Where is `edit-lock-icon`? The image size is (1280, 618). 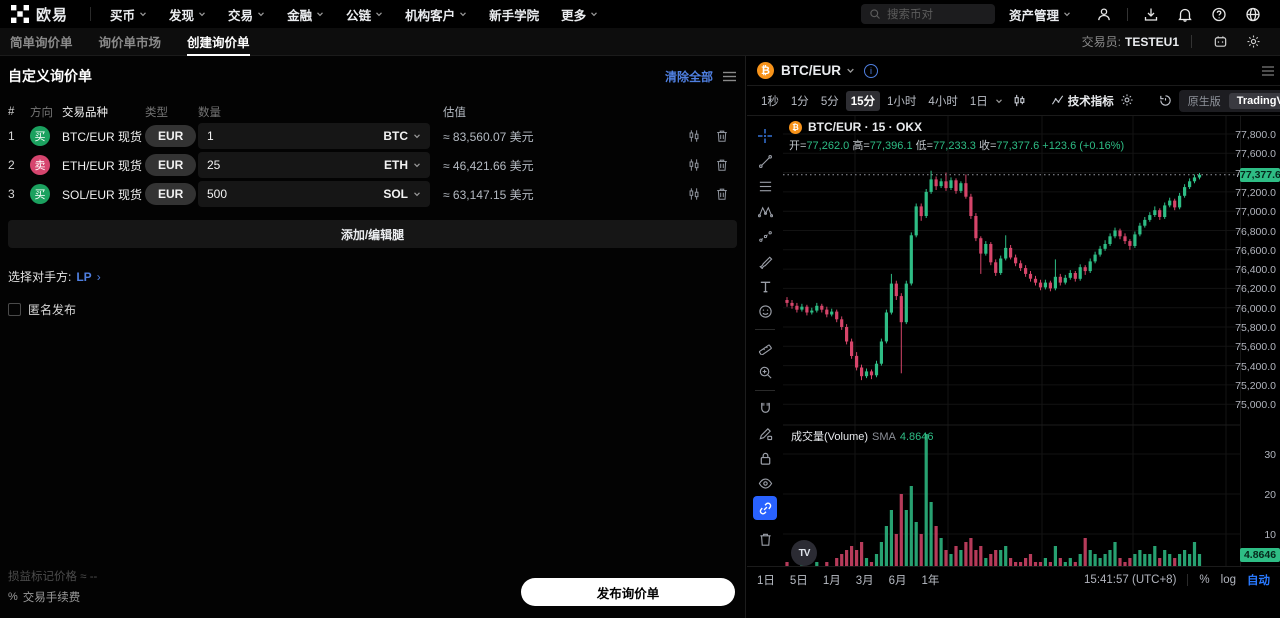 edit-lock-icon is located at coordinates (765, 433).